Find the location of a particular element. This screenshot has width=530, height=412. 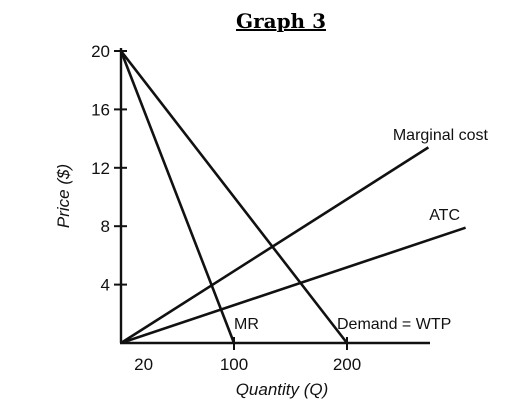

x-tick-label: 200 is located at coordinates (347, 364).